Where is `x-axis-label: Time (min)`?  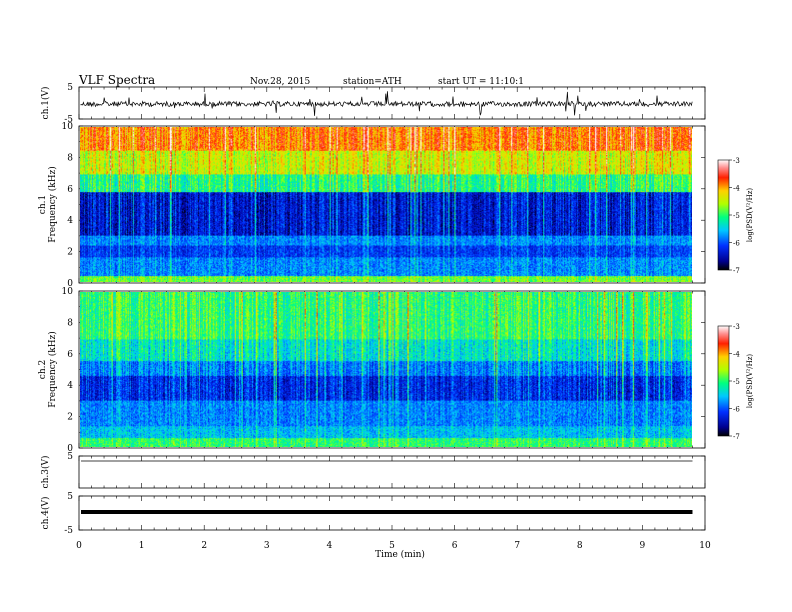 x-axis-label: Time (min) is located at coordinates (400, 554).